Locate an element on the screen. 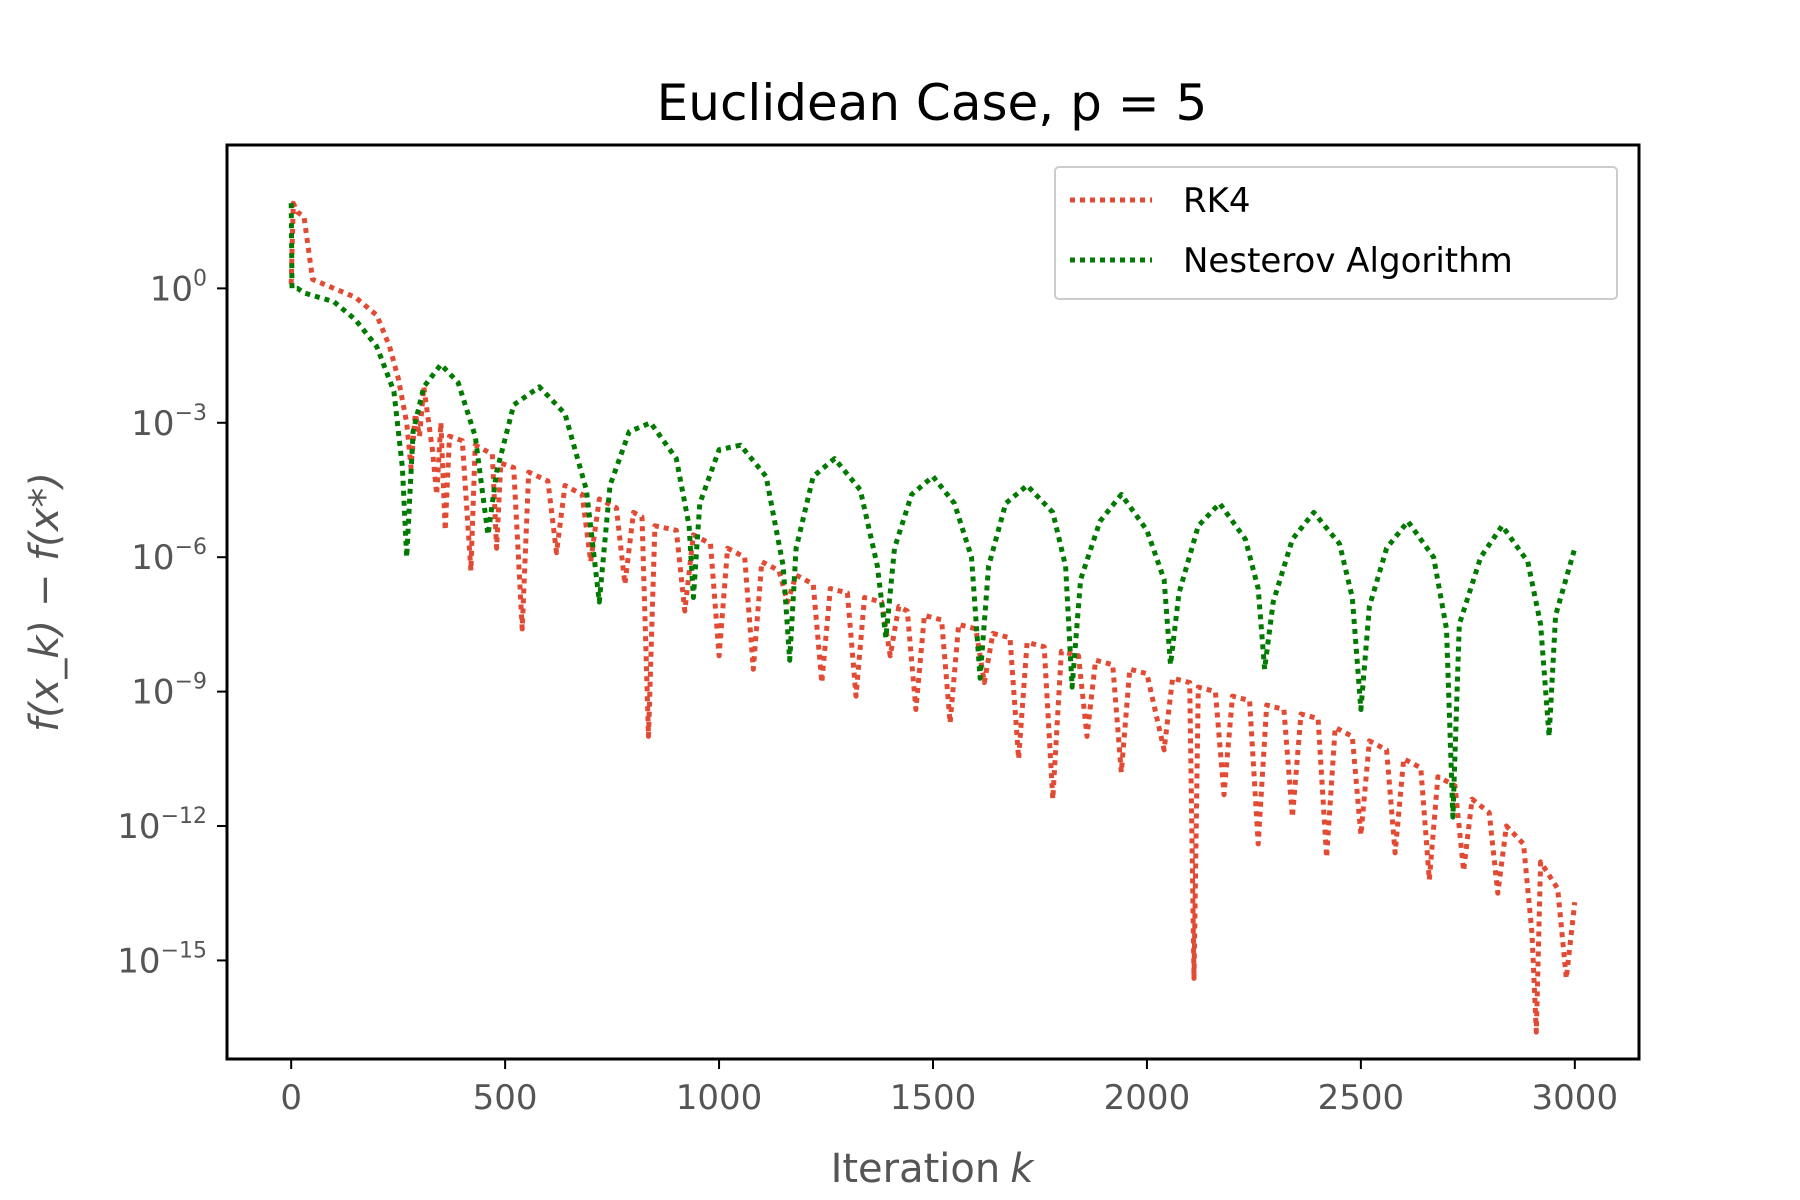 The image size is (1800, 1200). y-tick-label: 10⁻¹² is located at coordinates (162, 825).